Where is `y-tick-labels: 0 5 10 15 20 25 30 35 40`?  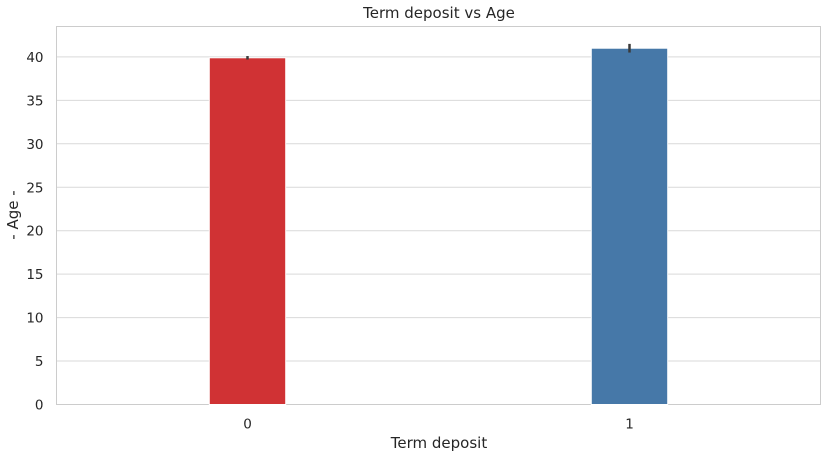 y-tick-labels: 0 5 10 15 20 25 30 35 40 is located at coordinates (34, 232).